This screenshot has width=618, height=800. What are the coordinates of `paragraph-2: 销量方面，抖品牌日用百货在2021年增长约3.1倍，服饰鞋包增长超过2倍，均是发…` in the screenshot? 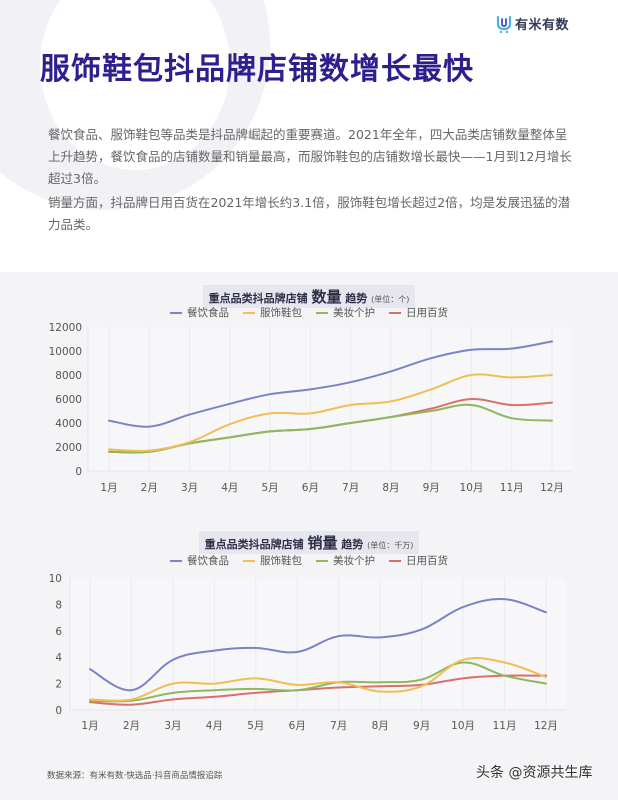 It's located at (309, 213).